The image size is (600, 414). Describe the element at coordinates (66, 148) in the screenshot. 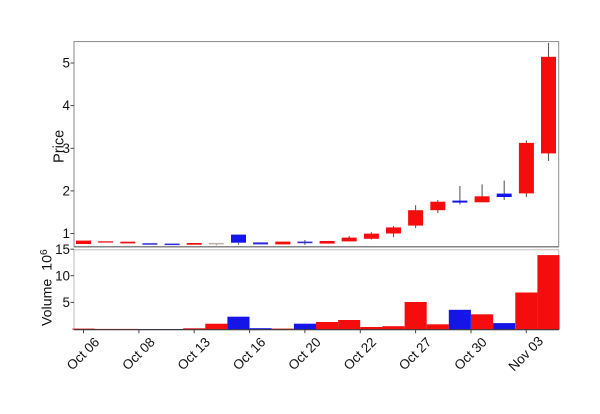

I see `svg-text: 3` at that location.